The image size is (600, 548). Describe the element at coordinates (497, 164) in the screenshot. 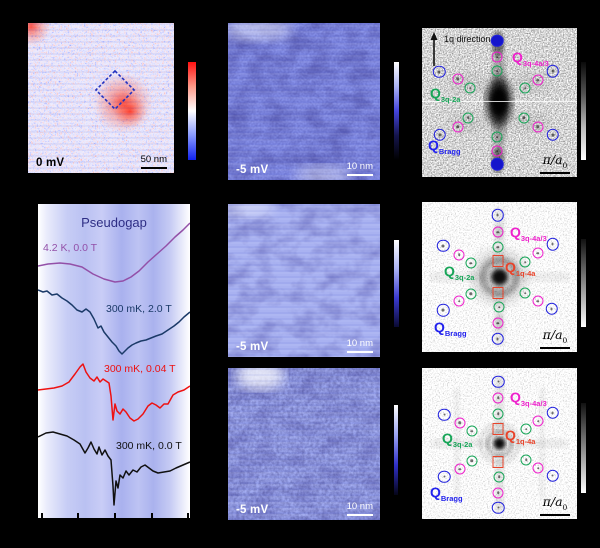

I see `q-marker-blue-disc` at that location.